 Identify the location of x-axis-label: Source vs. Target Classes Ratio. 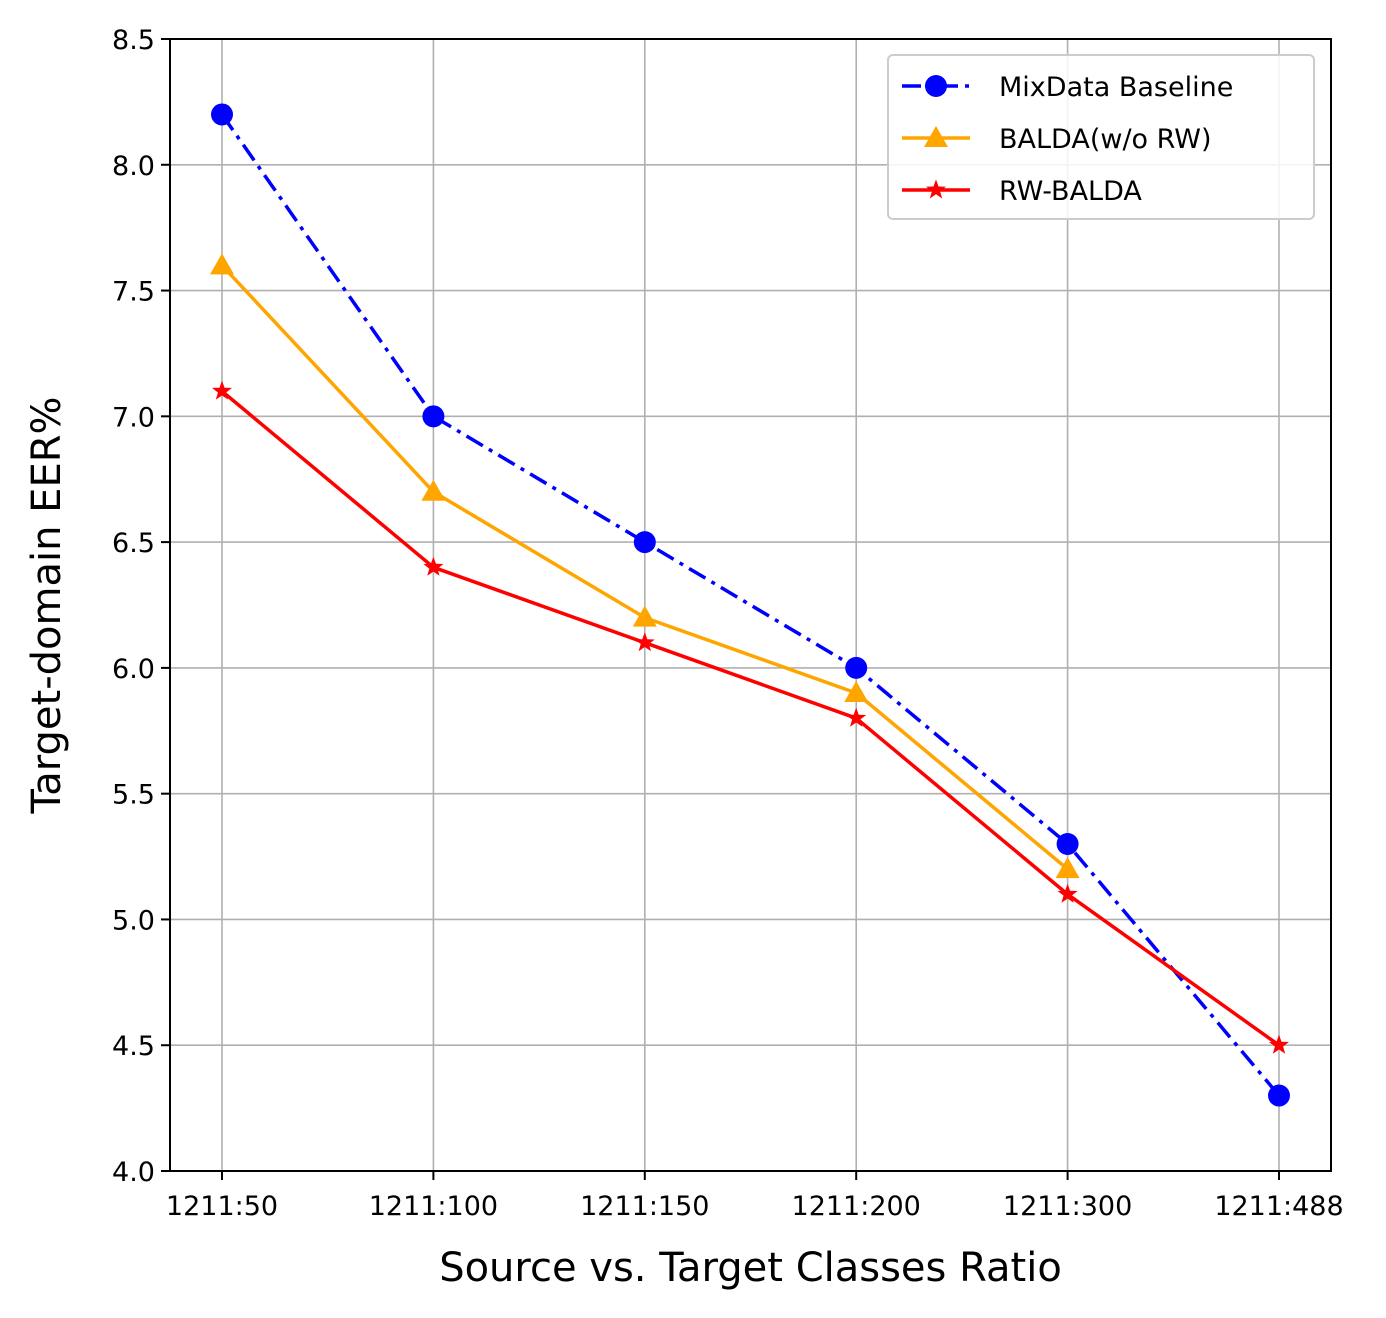
(750, 1268).